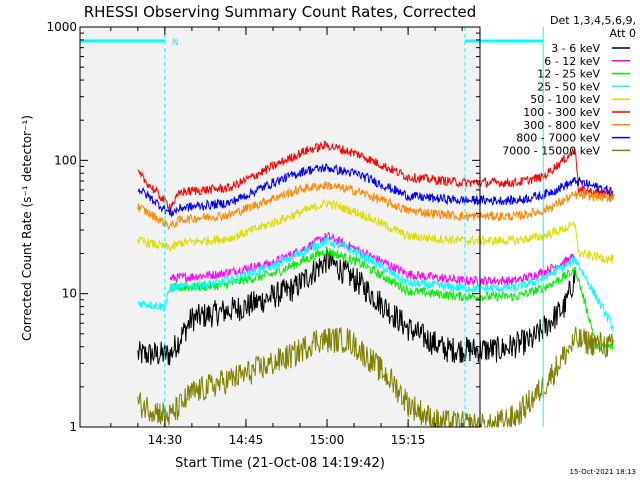 The width and height of the screenshot is (640, 480). What do you see at coordinates (61, 27) in the screenshot?
I see `y-tick-label: 1000` at bounding box center [61, 27].